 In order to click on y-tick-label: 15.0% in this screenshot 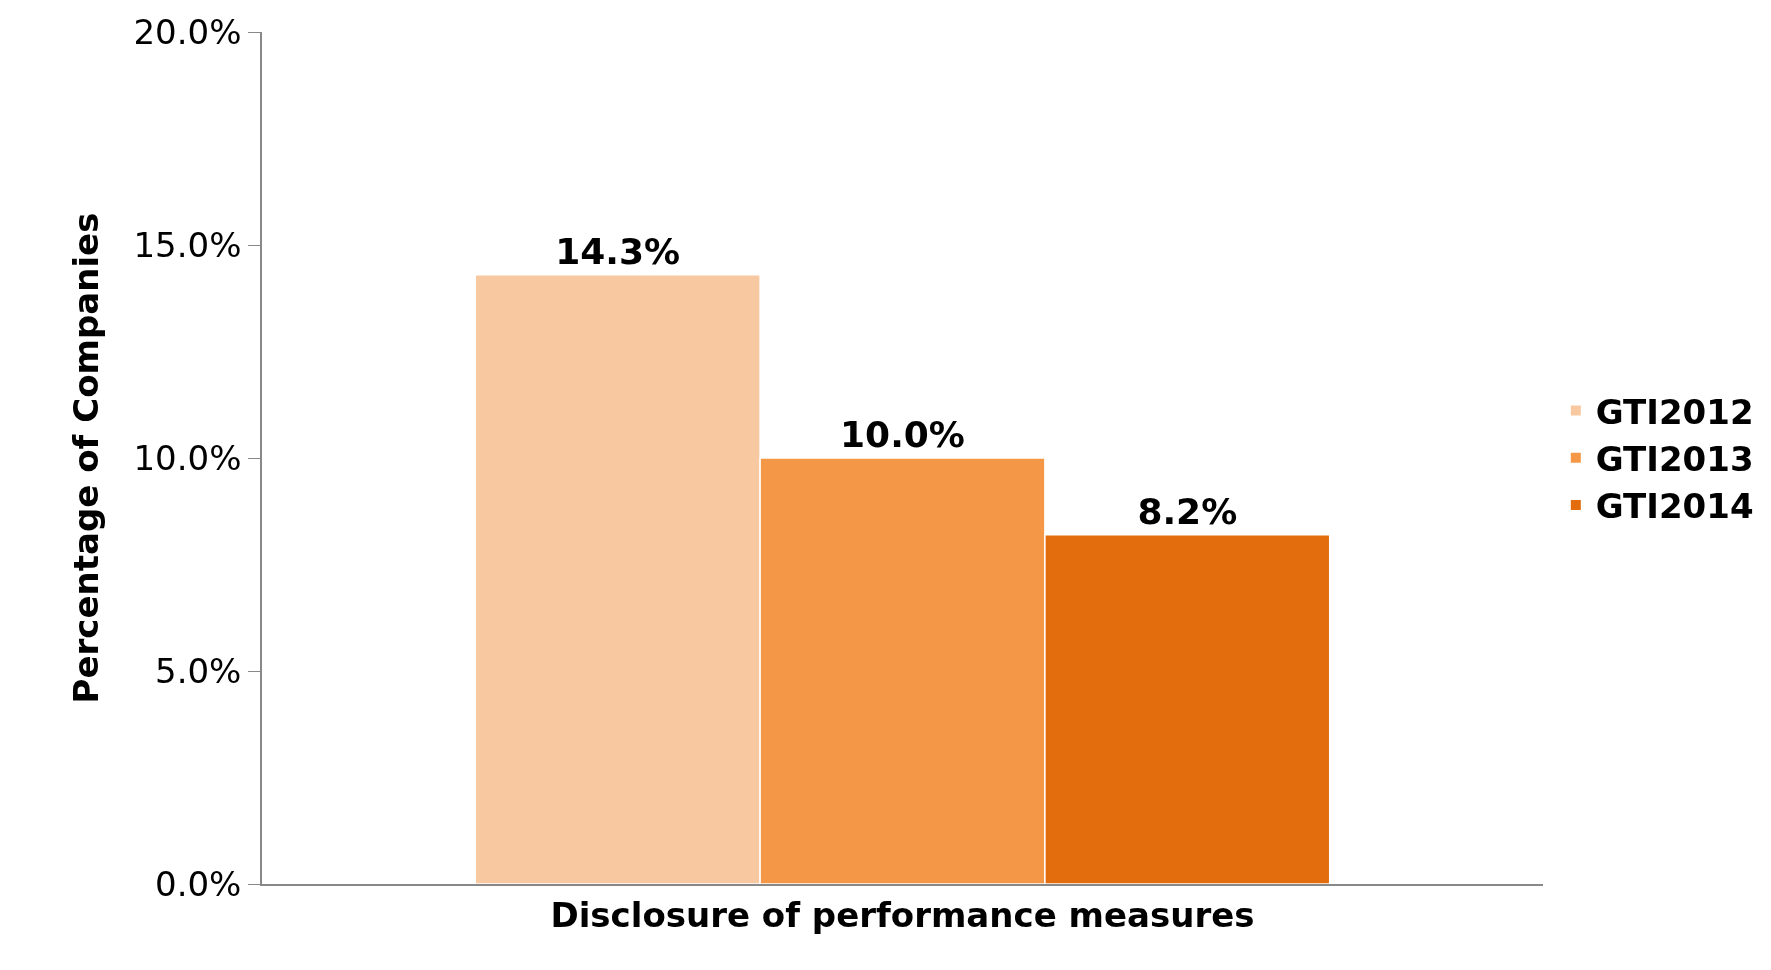, I will do `click(187, 244)`.